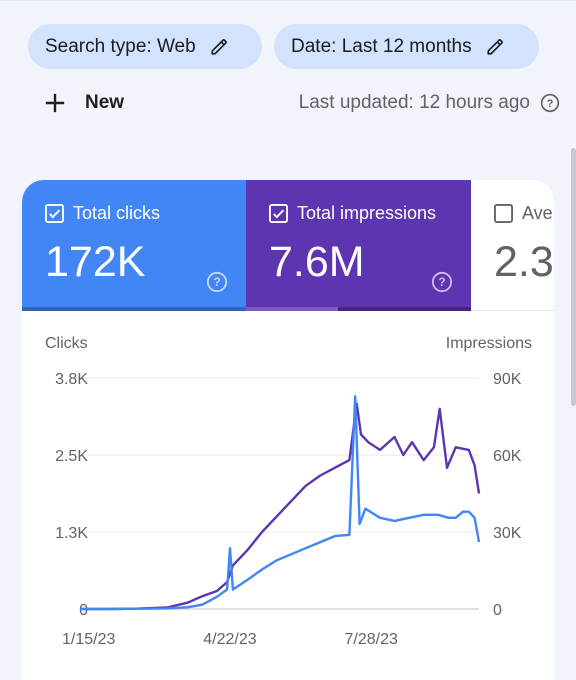  What do you see at coordinates (71, 379) in the screenshot?
I see `left-axis-tick-label: 3.8K` at bounding box center [71, 379].